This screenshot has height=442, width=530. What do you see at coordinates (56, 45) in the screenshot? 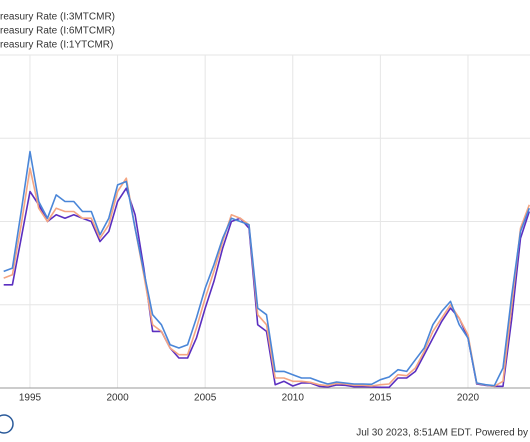
I see `legend-label: reasury Rate (I:1YTCMR)` at bounding box center [56, 45].